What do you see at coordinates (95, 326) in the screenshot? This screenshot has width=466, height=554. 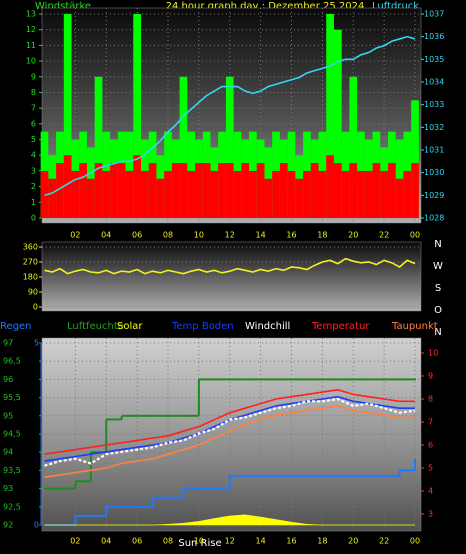 I see `legend-label: Luftfeuchte` at bounding box center [95, 326].